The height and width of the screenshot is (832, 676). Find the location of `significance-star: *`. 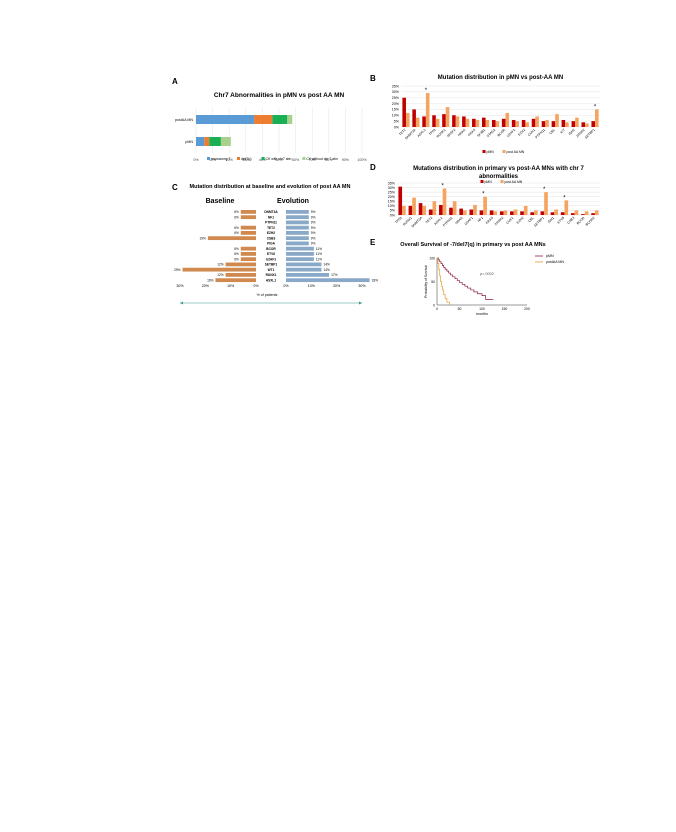

significance-star: * is located at coordinates (443, 186).